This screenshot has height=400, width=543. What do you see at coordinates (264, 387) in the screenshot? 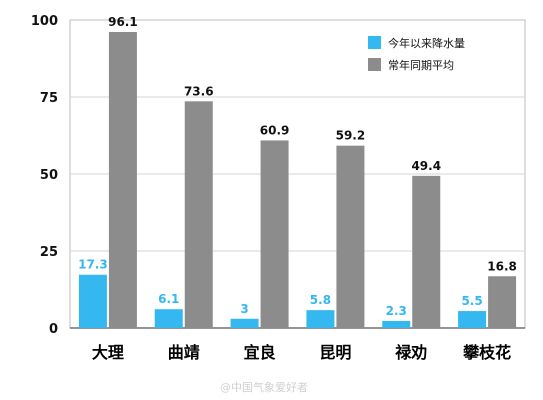
I see `watermark: @中国气象爱好者` at bounding box center [264, 387].